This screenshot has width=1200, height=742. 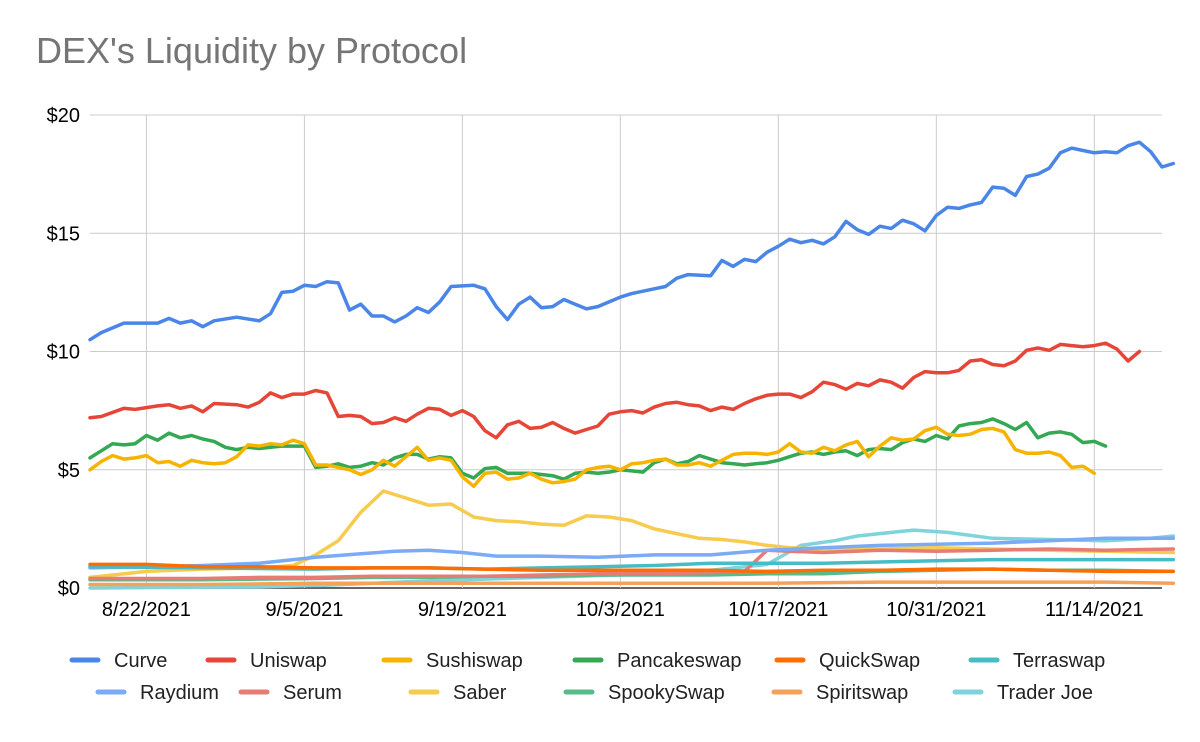 What do you see at coordinates (63, 116) in the screenshot?
I see `y-tick-label: $20` at bounding box center [63, 116].